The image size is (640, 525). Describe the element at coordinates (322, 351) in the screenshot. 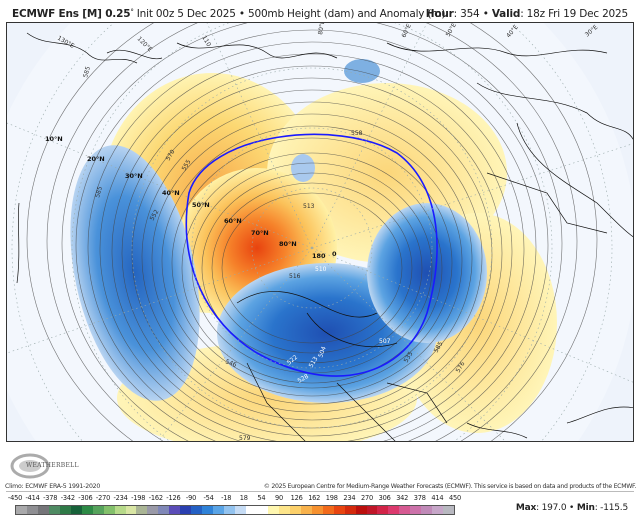

I see `svg-text: 504` at that location.